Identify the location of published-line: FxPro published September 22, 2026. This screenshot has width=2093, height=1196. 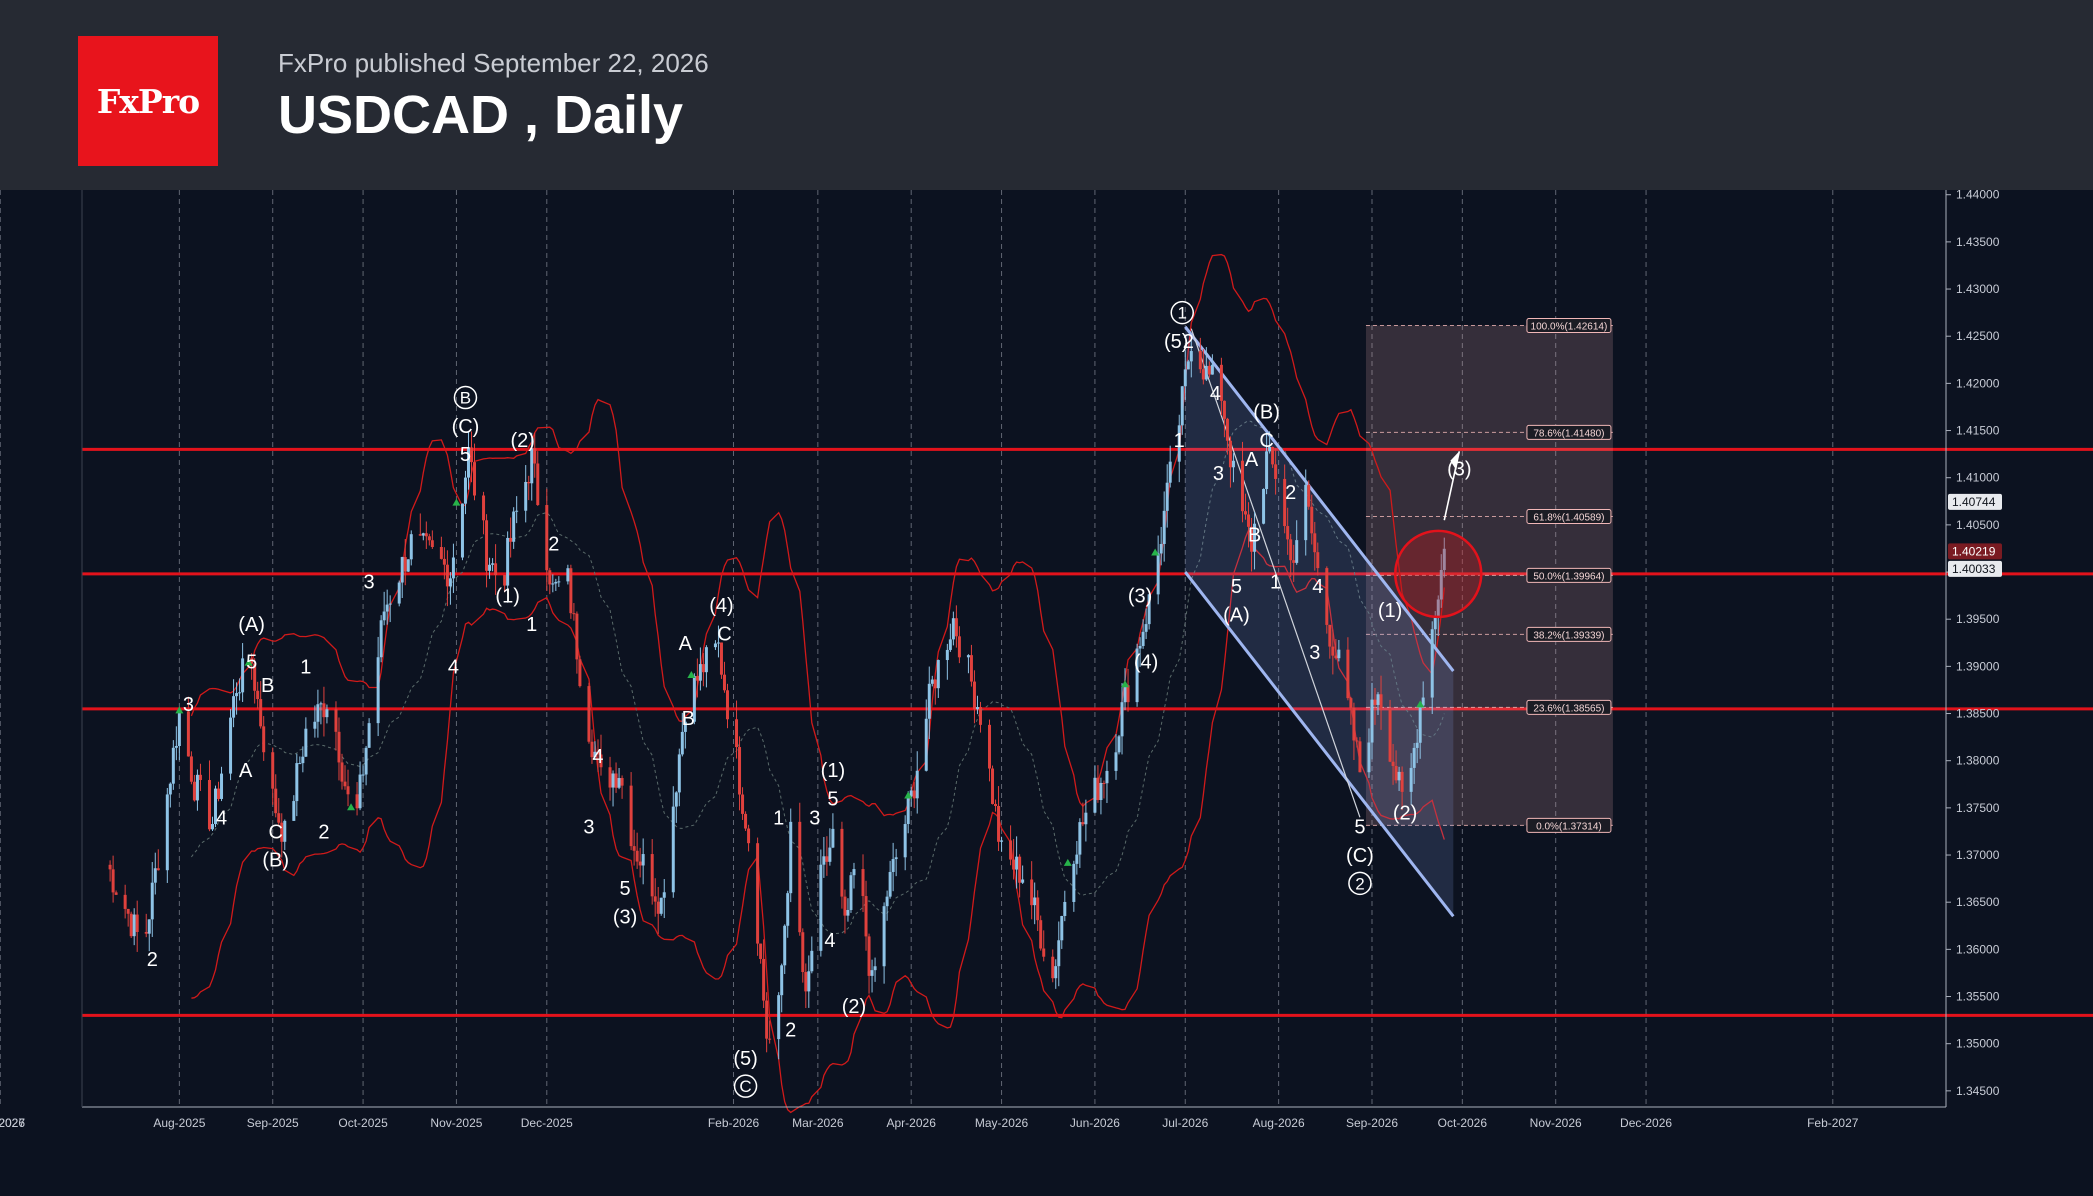
(493, 63).